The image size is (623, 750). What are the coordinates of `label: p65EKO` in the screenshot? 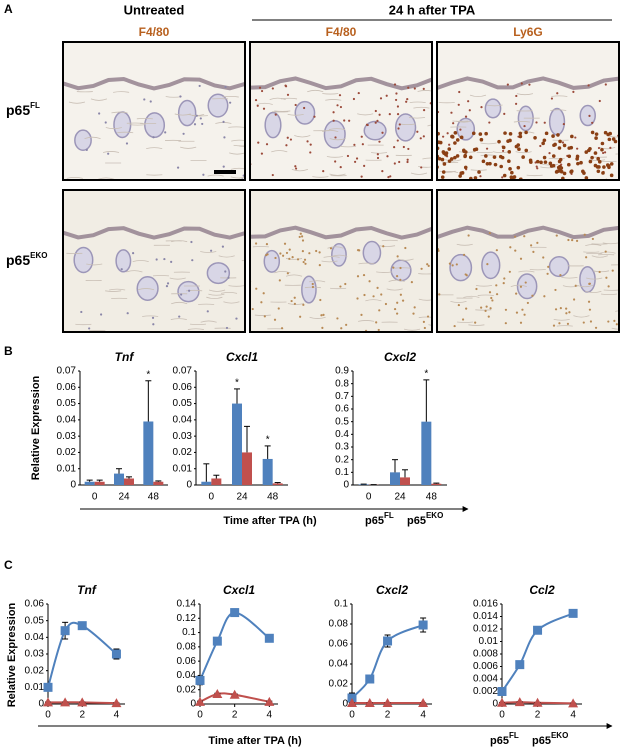 It's located at (425, 519).